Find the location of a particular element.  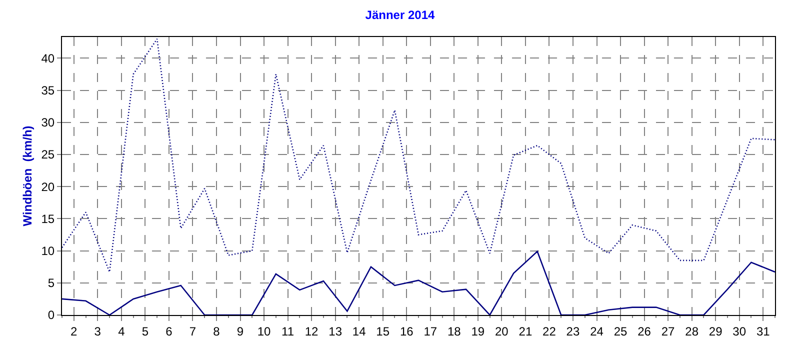

x-tick-label: 16 is located at coordinates (407, 331).